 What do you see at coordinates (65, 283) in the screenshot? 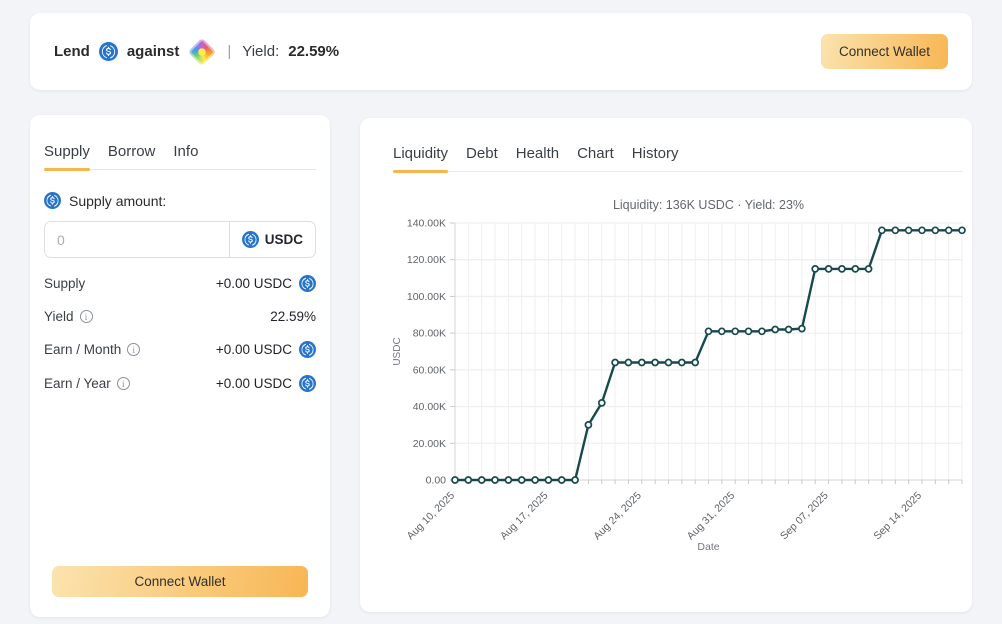
I see `supply-row-label: Supply` at bounding box center [65, 283].